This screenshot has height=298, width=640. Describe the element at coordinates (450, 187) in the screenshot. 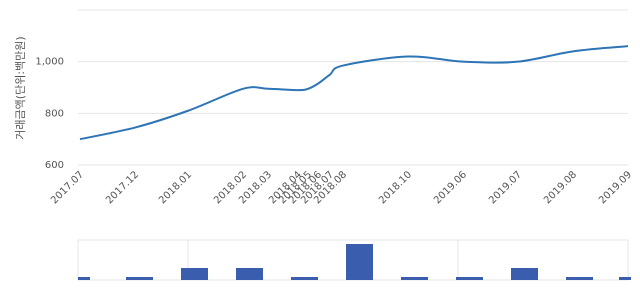

I see `x-tick-label: 2019.06` at that location.